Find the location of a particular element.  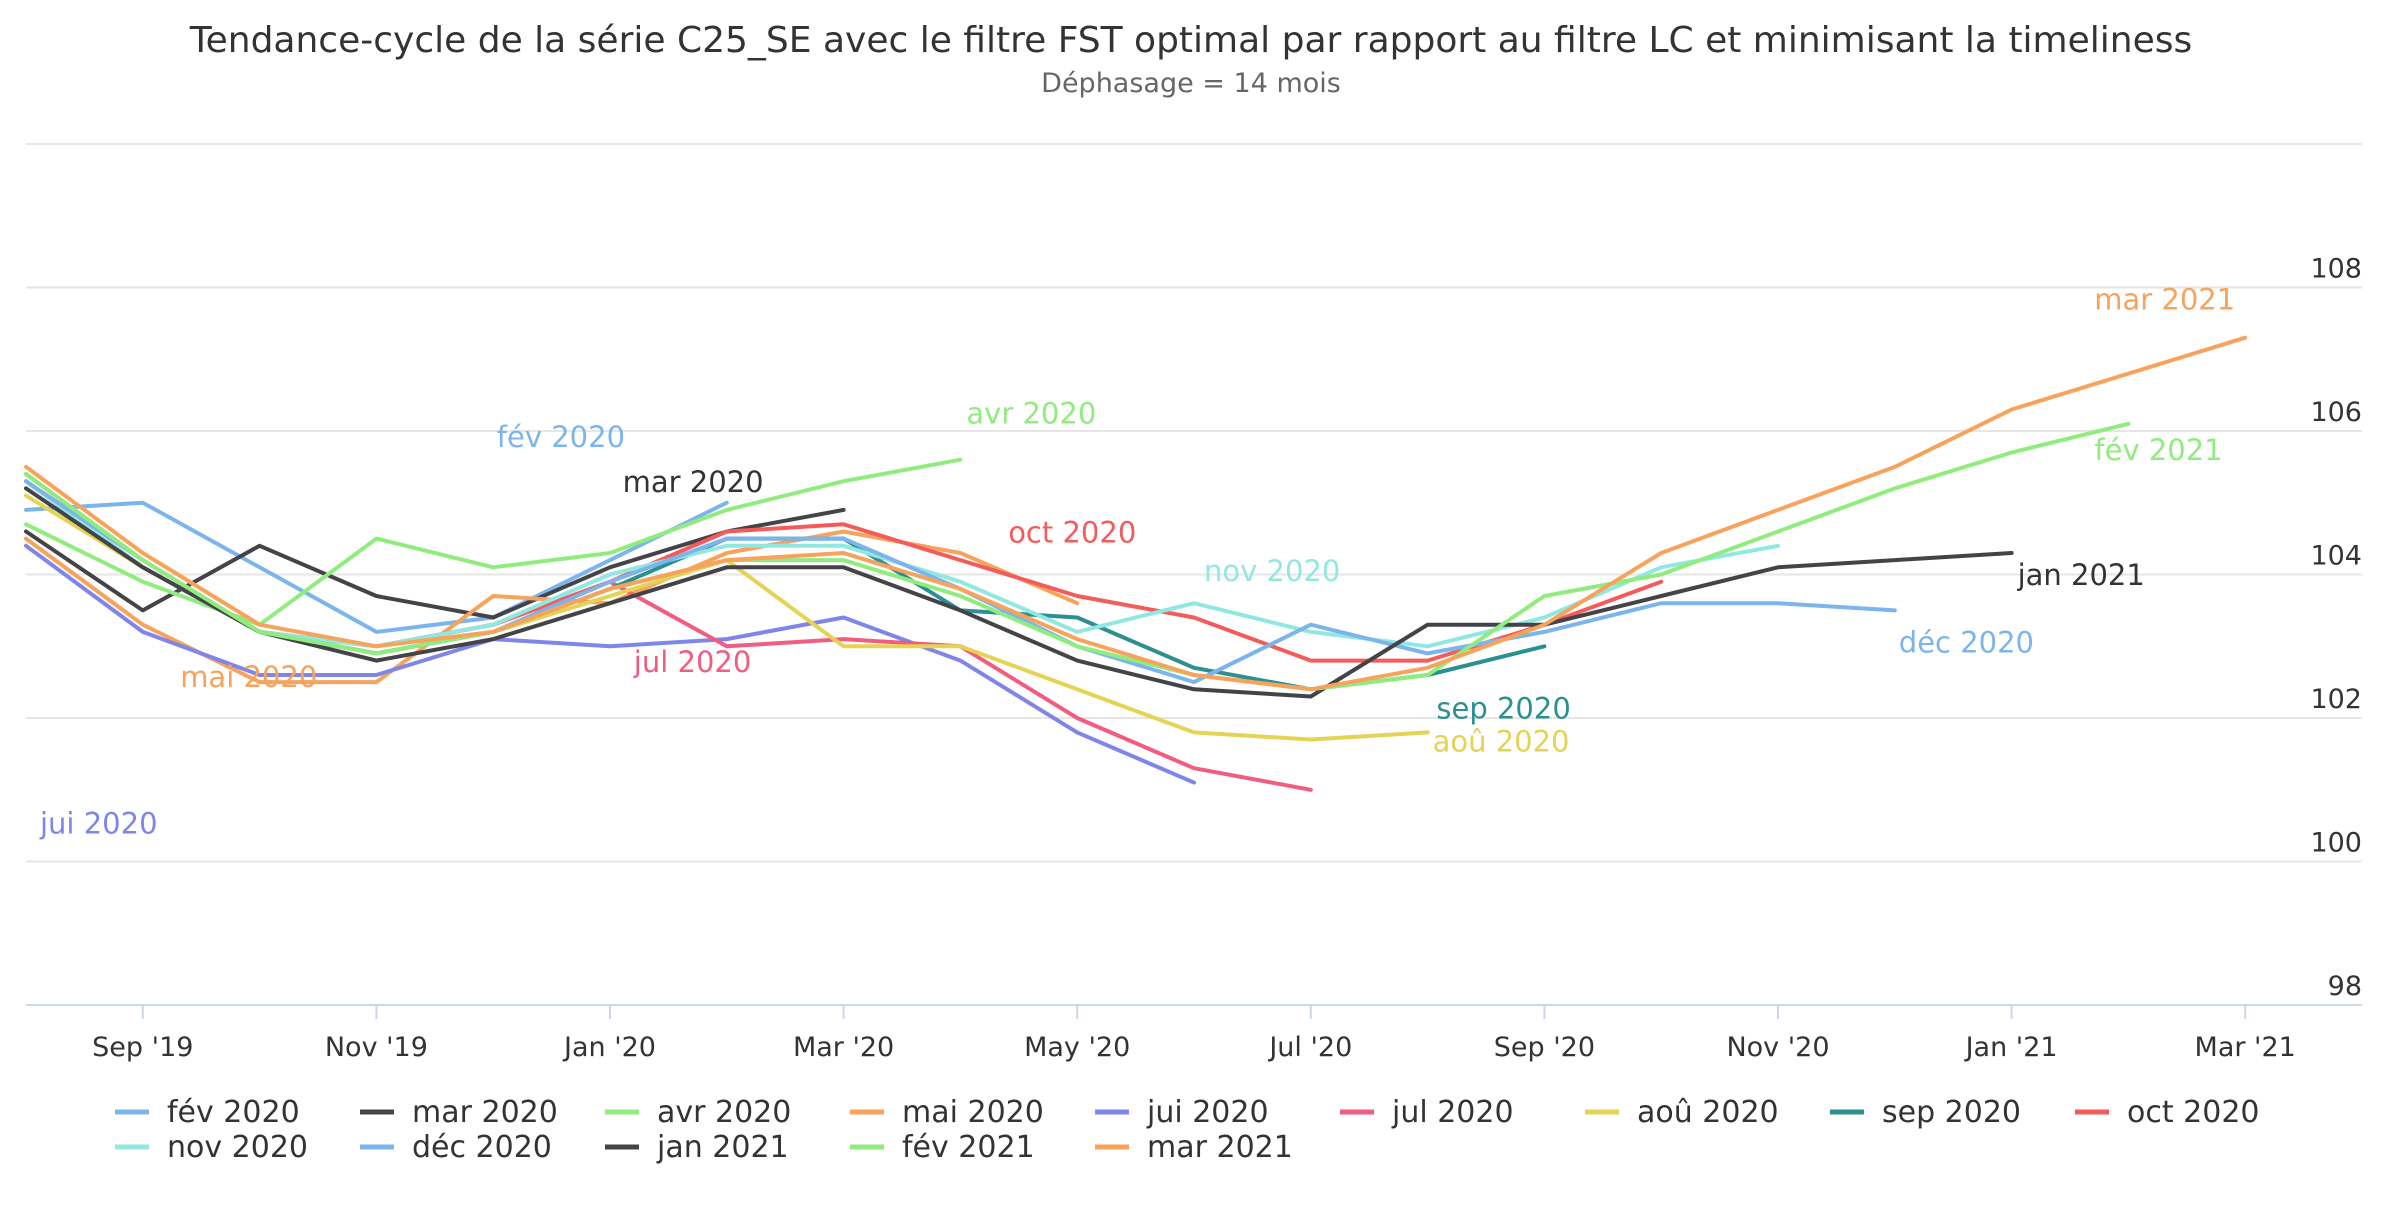

legend-item-fev-2021: fév 2021 is located at coordinates (942, 1147).